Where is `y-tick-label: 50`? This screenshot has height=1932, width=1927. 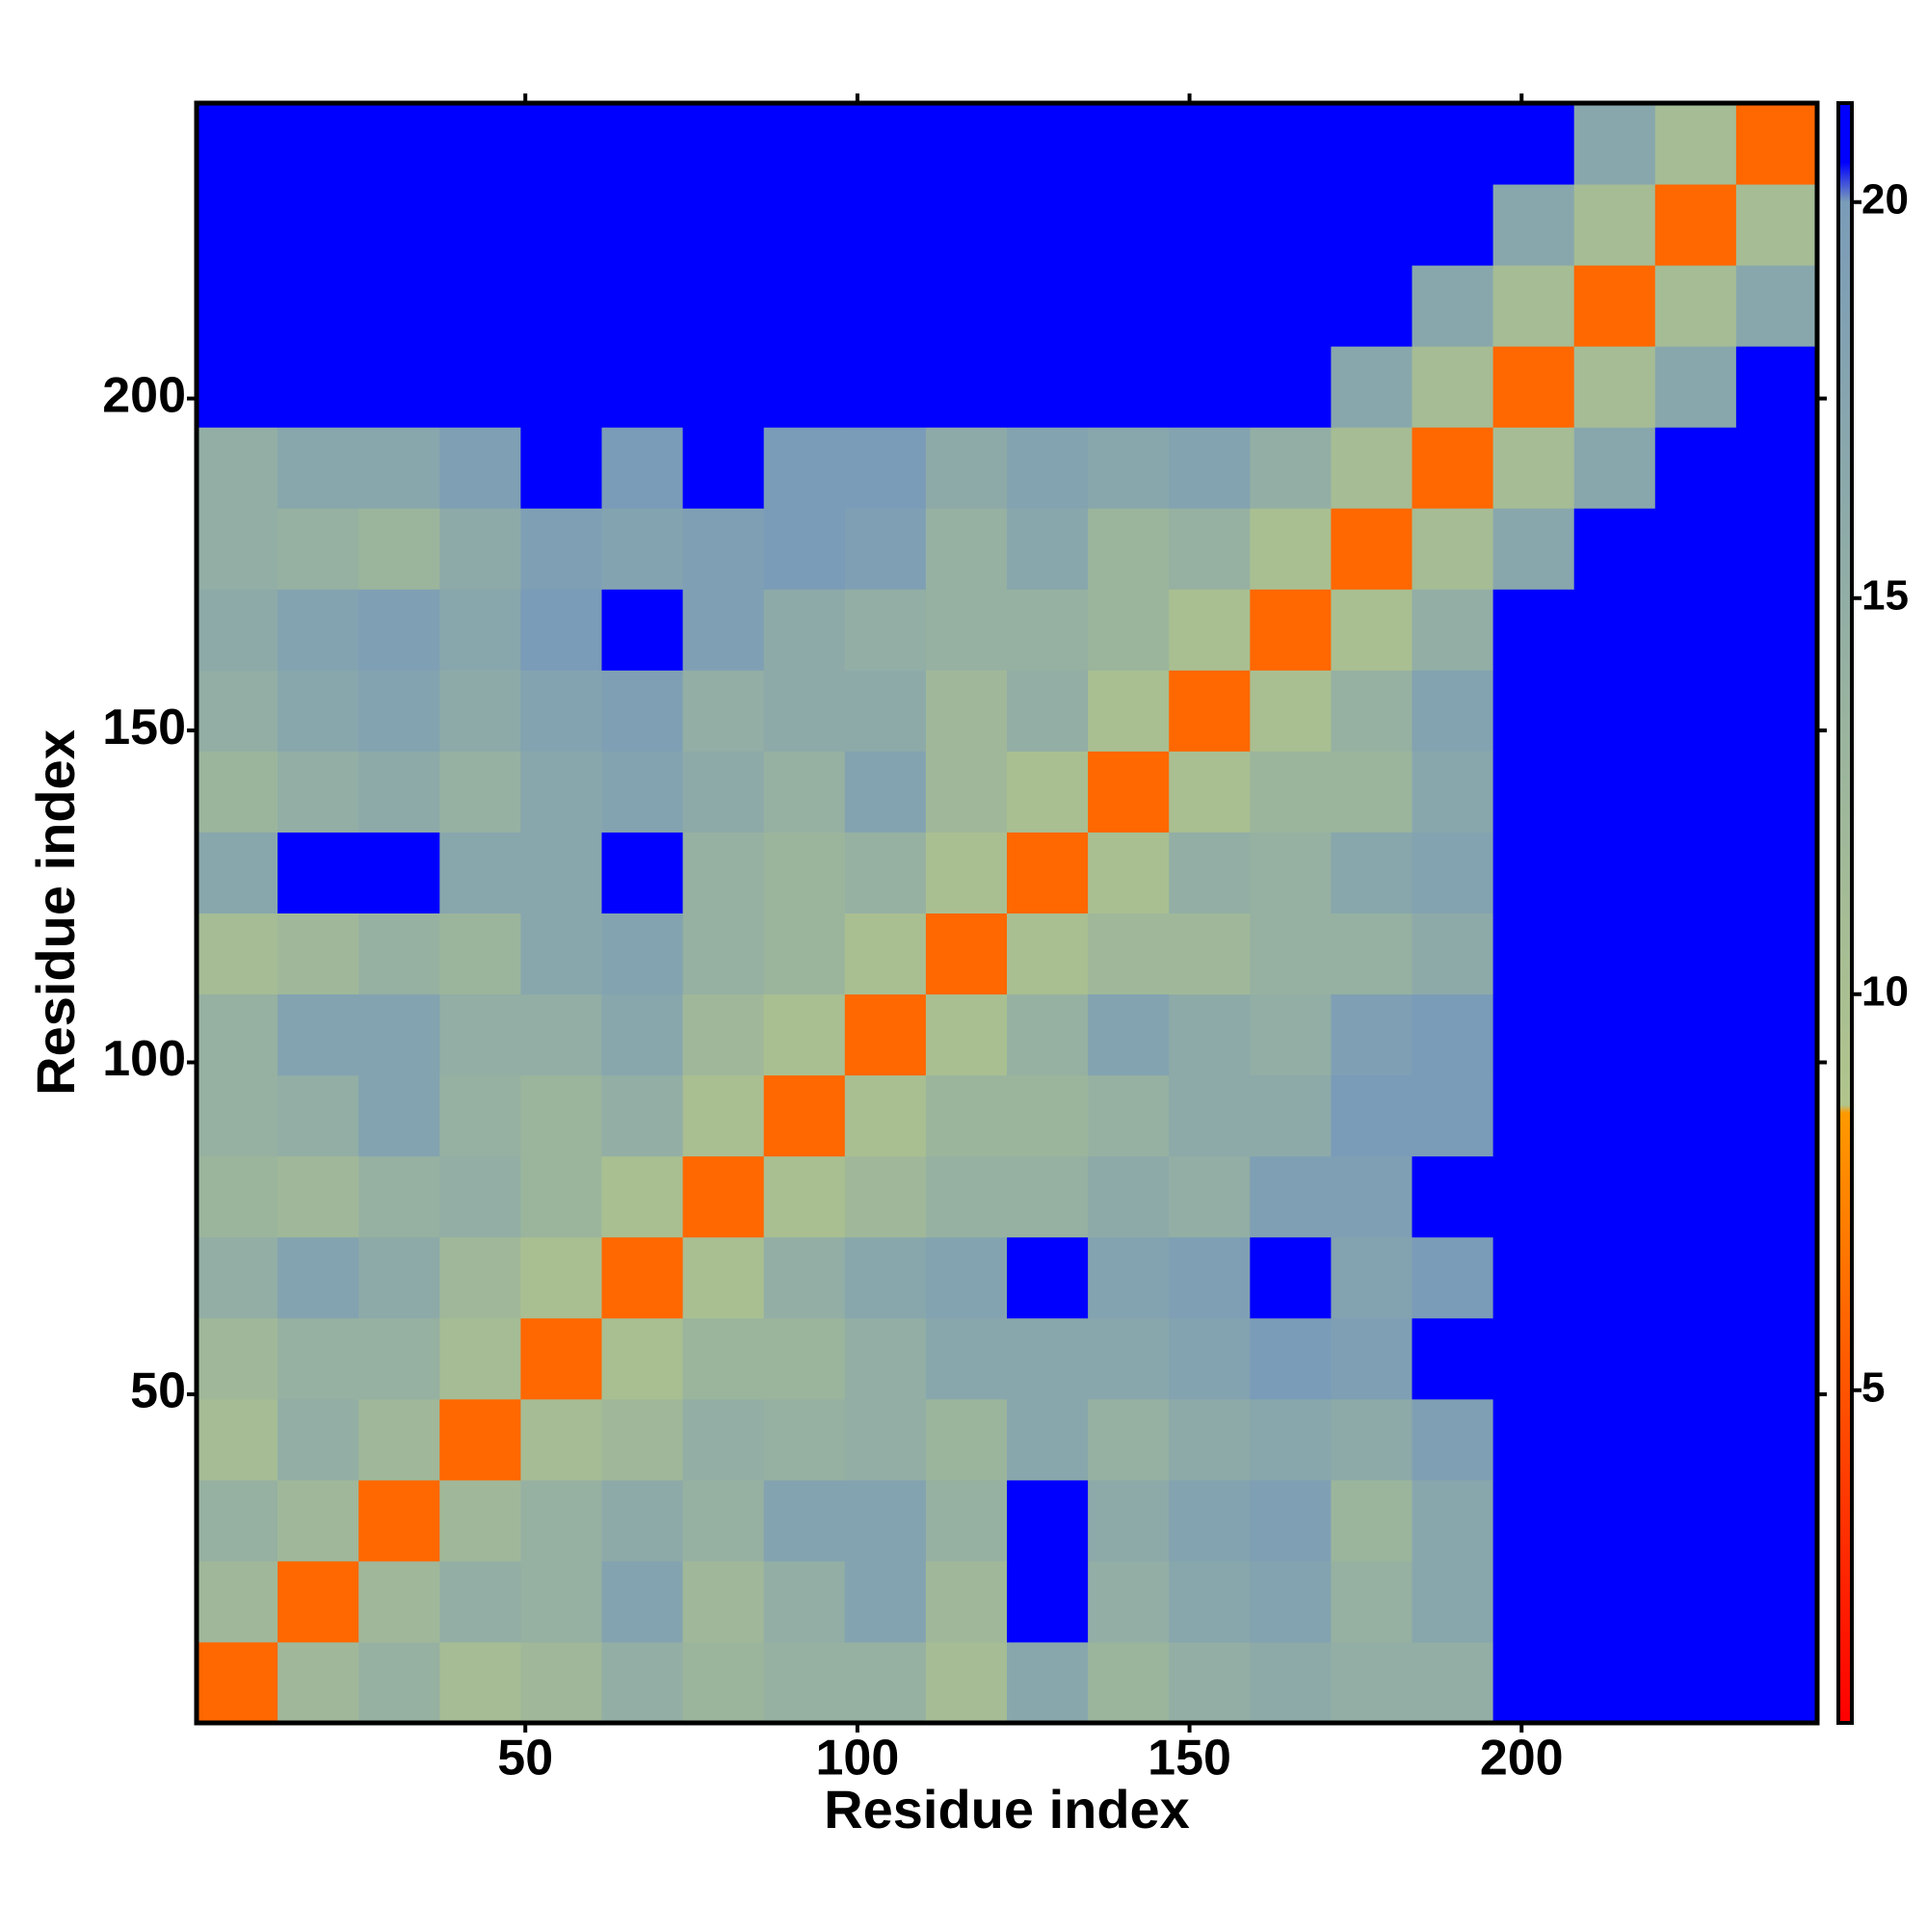
y-tick-label: 50 is located at coordinates (158, 1391).